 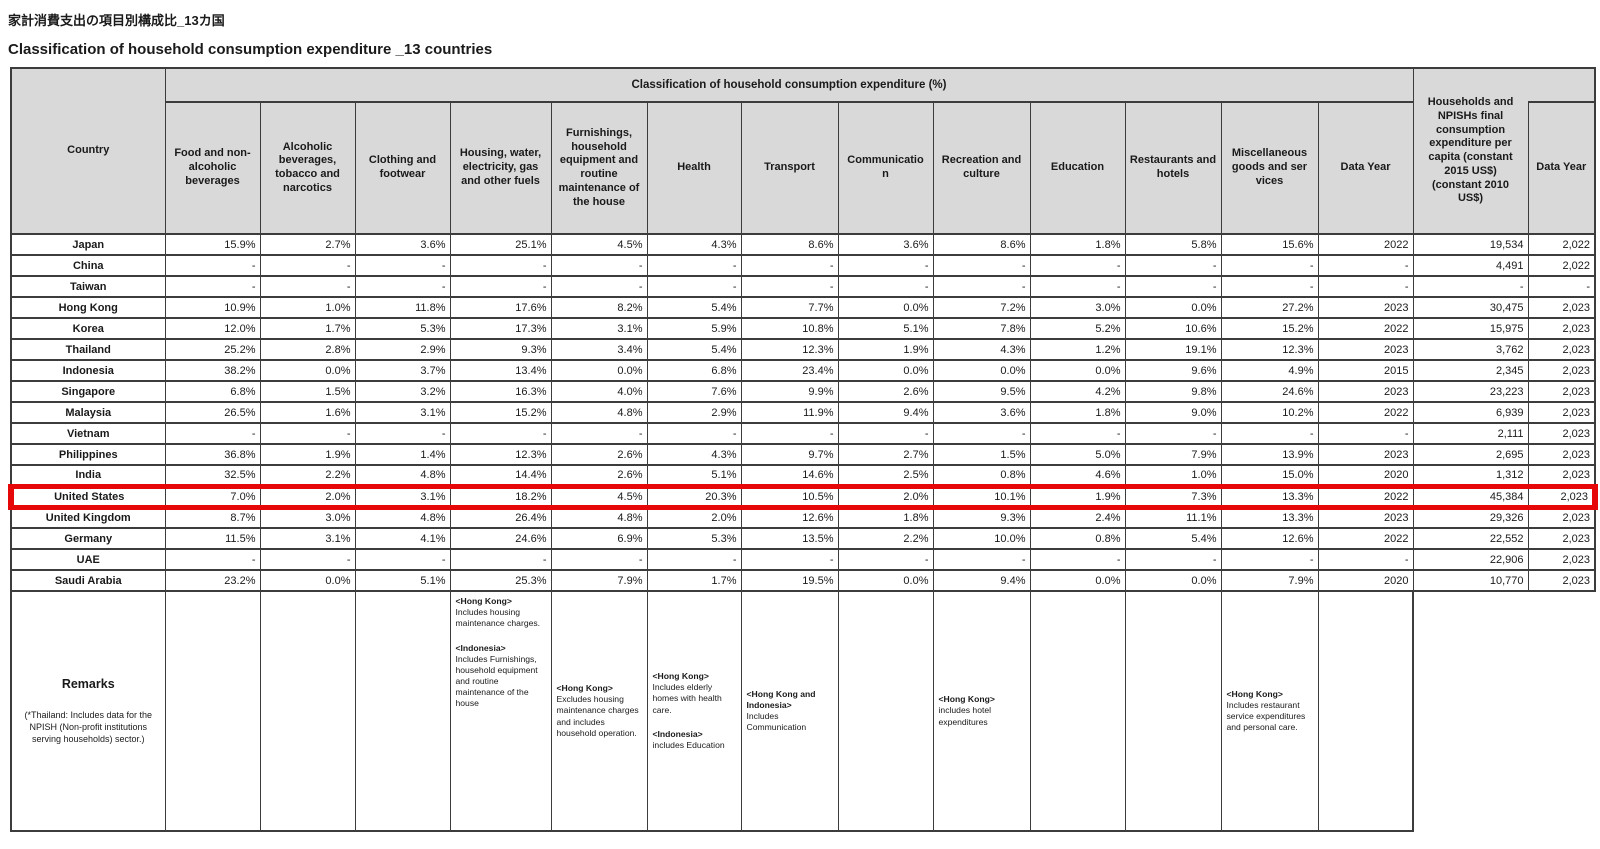 What do you see at coordinates (500, 244) in the screenshot?
I see `value-cell: 25.1%` at bounding box center [500, 244].